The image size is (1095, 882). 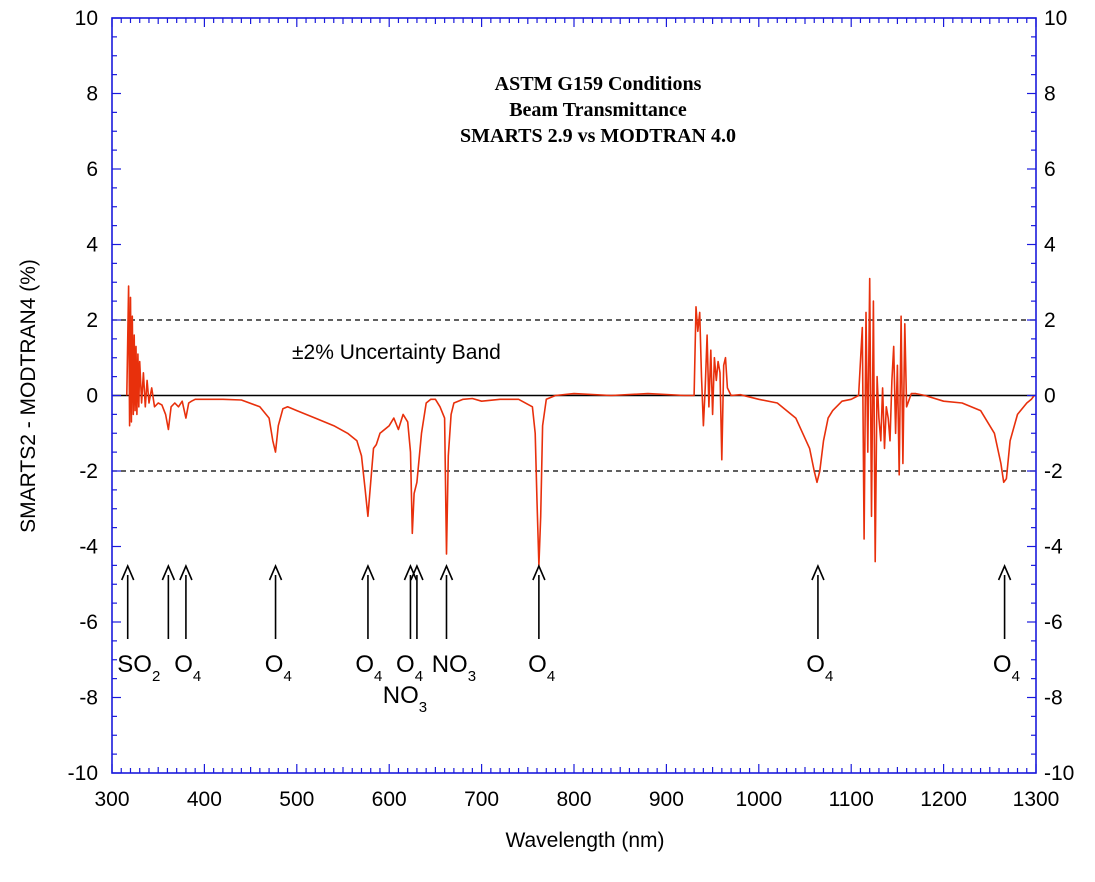 What do you see at coordinates (92, 396) in the screenshot?
I see `y-tick-label: 0` at bounding box center [92, 396].